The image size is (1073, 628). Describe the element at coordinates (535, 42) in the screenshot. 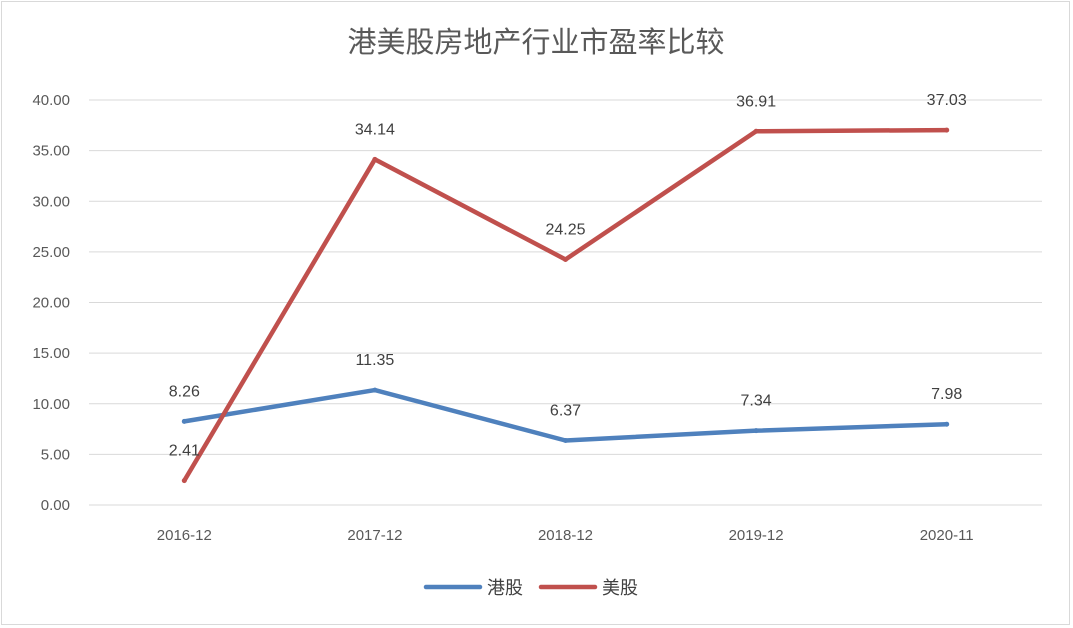

I see `chart-title: 港美股房地产行业市盈率比较` at that location.